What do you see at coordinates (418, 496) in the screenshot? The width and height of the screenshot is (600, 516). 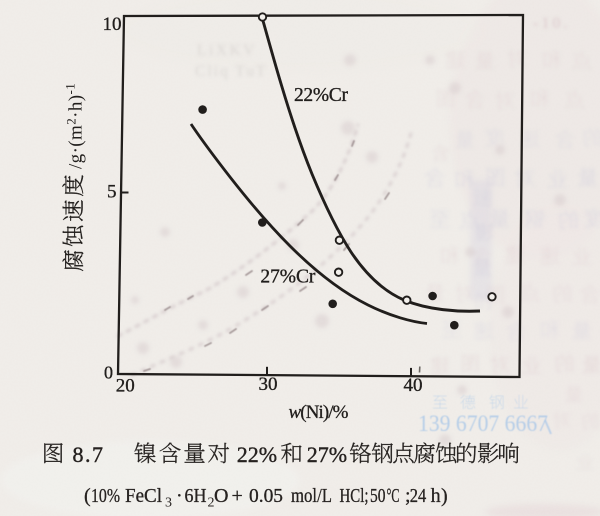 I see `svg-text: 24` at bounding box center [418, 496].